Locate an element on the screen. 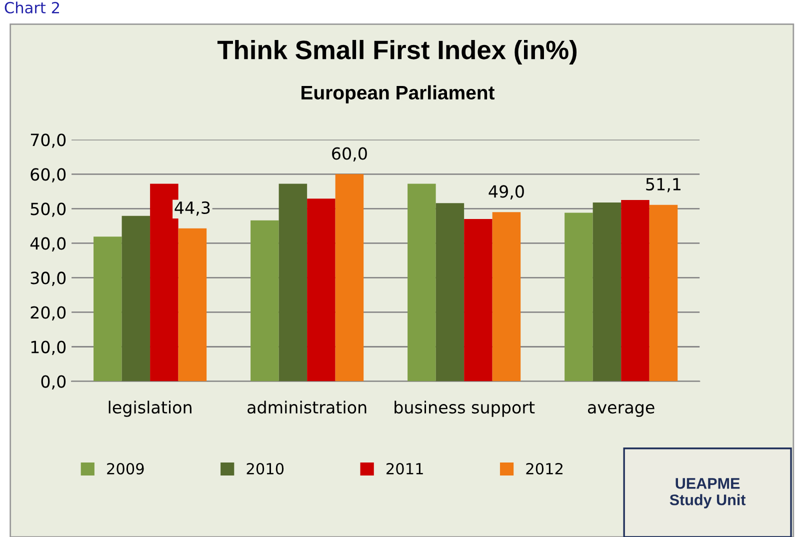 Image resolution: width=795 pixels, height=537 pixels. data-label: 49,0 is located at coordinates (506, 192).